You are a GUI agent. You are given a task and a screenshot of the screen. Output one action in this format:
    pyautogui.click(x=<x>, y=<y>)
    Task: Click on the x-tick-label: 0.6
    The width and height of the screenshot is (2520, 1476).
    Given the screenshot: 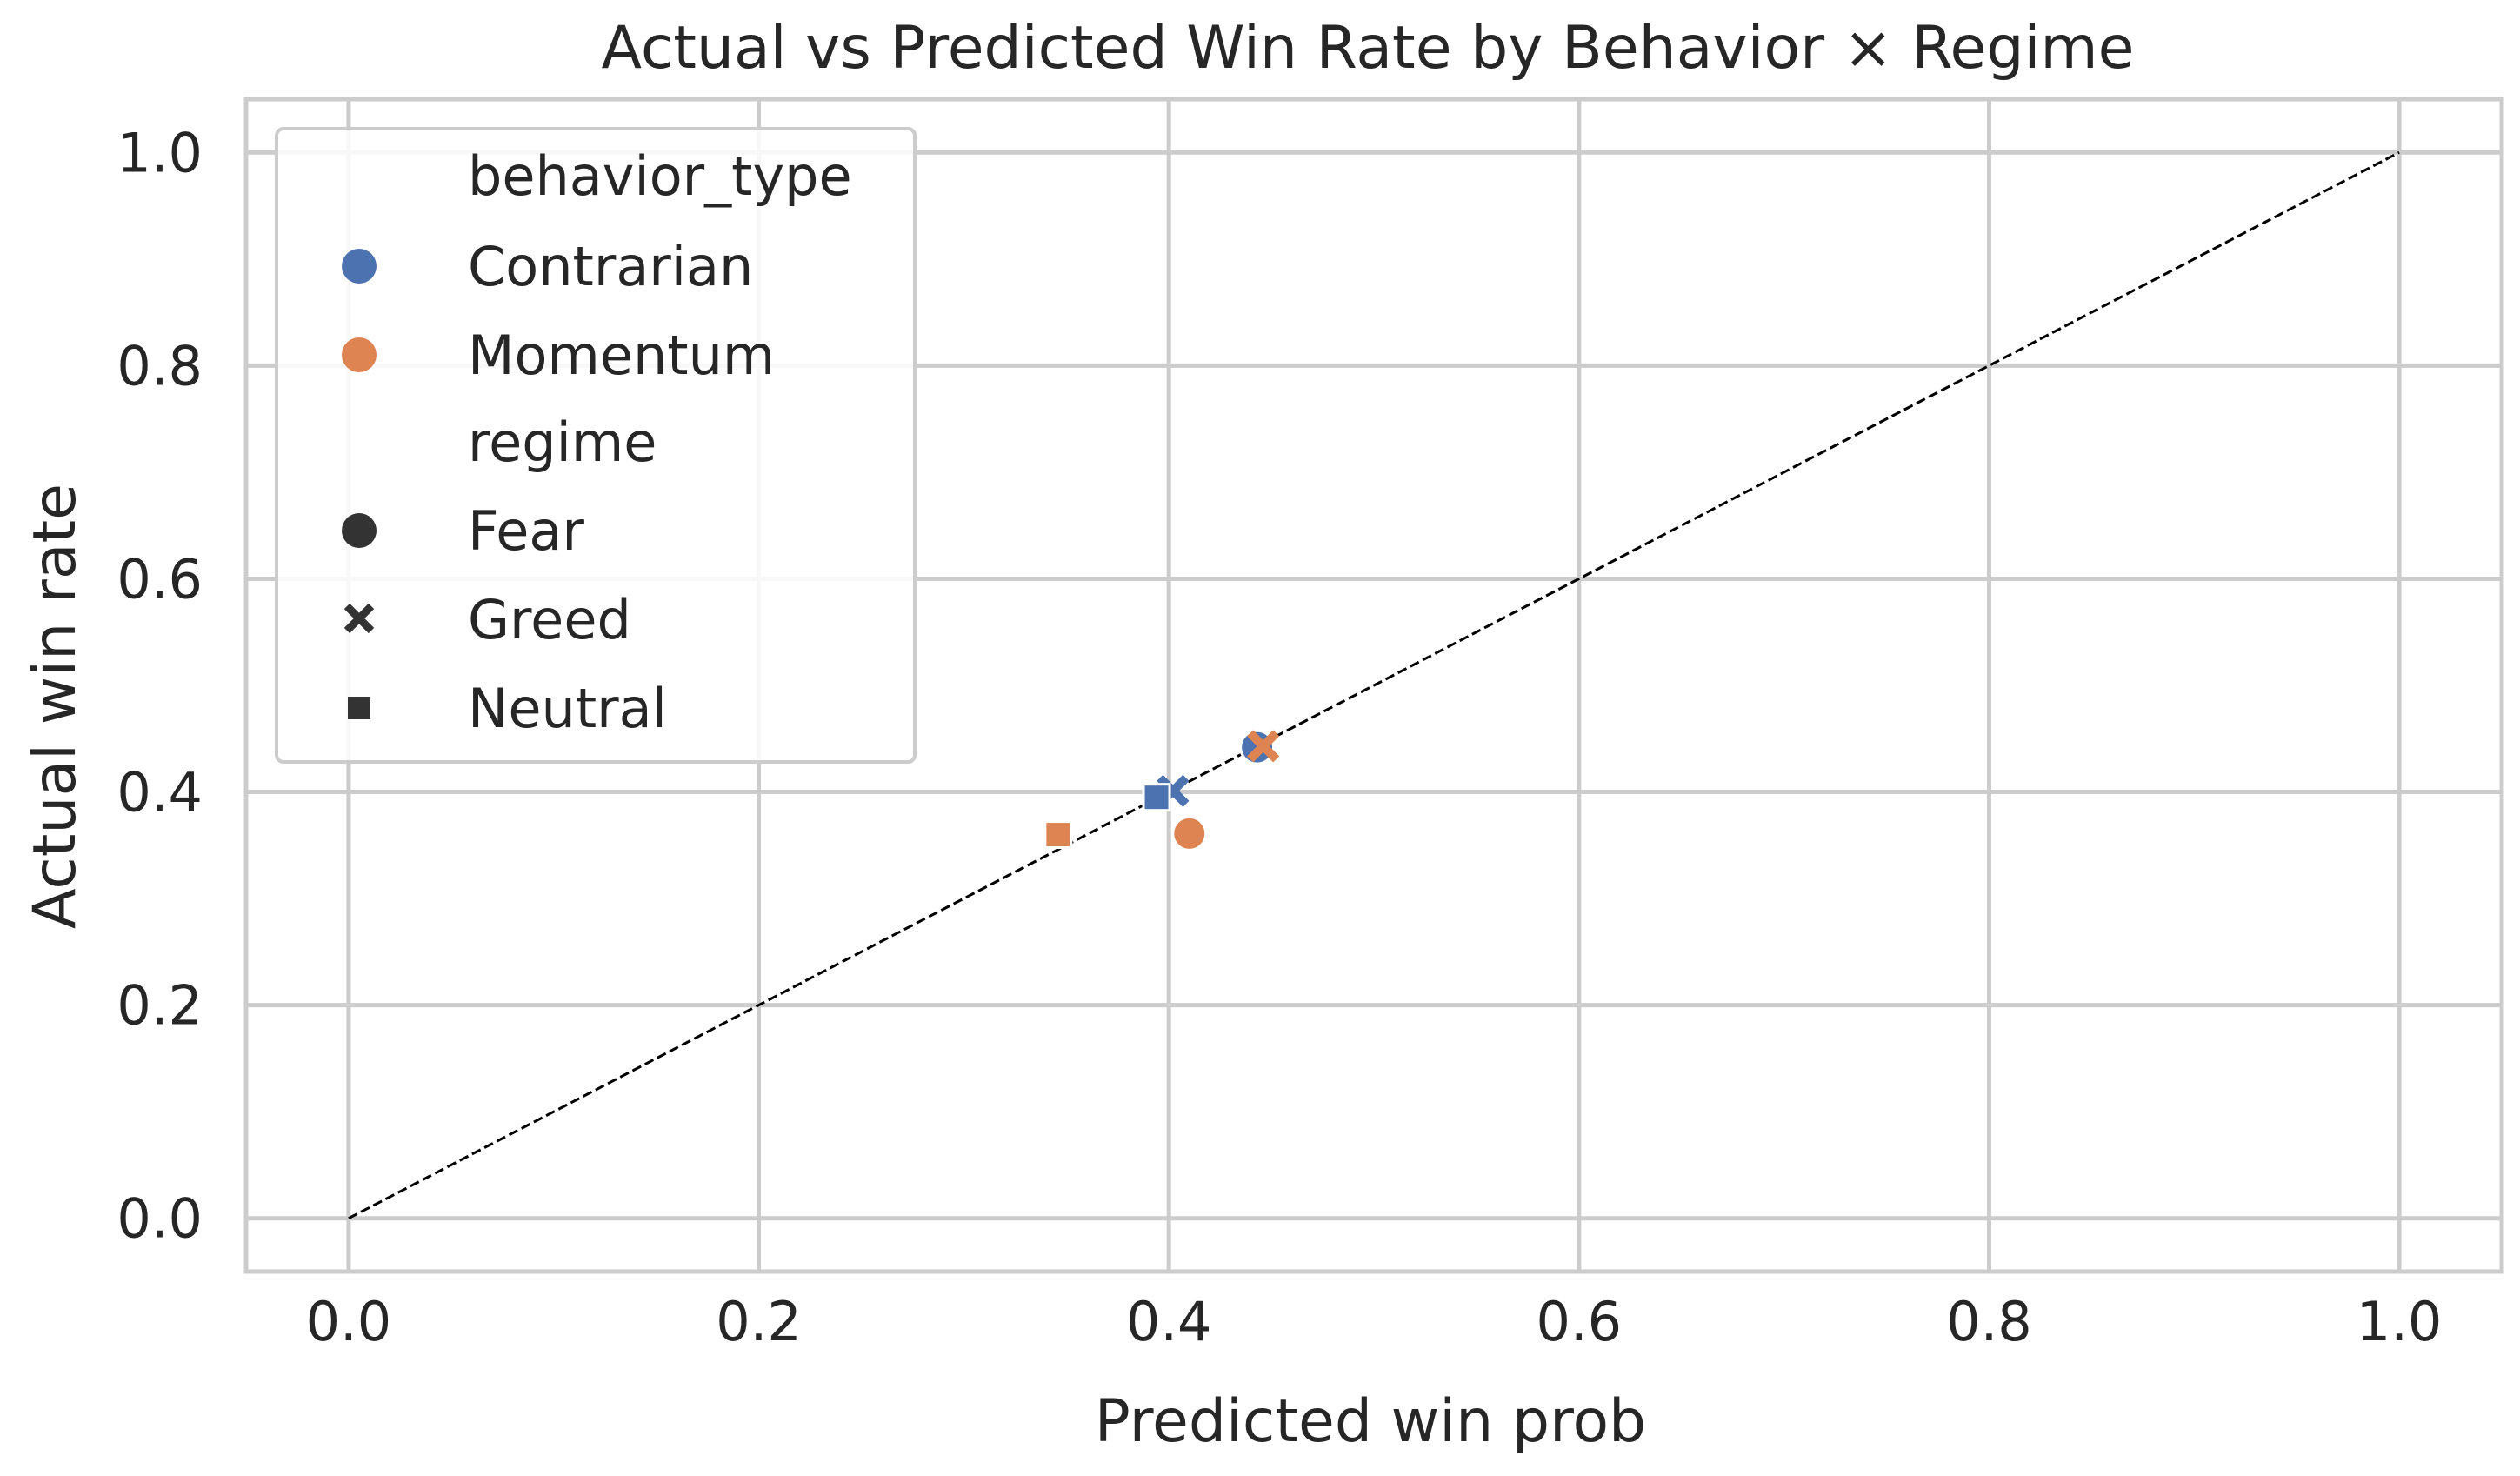 What is the action you would take?
    pyautogui.click(x=1580, y=1321)
    